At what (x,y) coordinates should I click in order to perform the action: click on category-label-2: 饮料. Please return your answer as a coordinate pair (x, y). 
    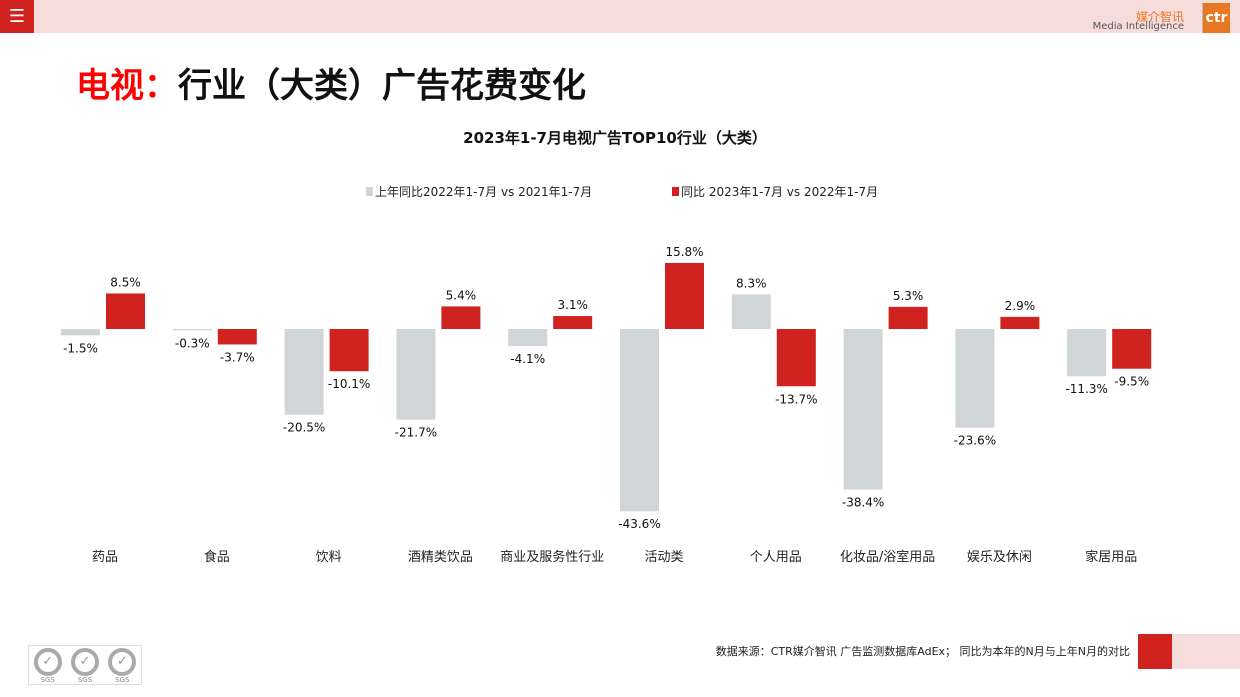
    Looking at the image, I should click on (329, 557).